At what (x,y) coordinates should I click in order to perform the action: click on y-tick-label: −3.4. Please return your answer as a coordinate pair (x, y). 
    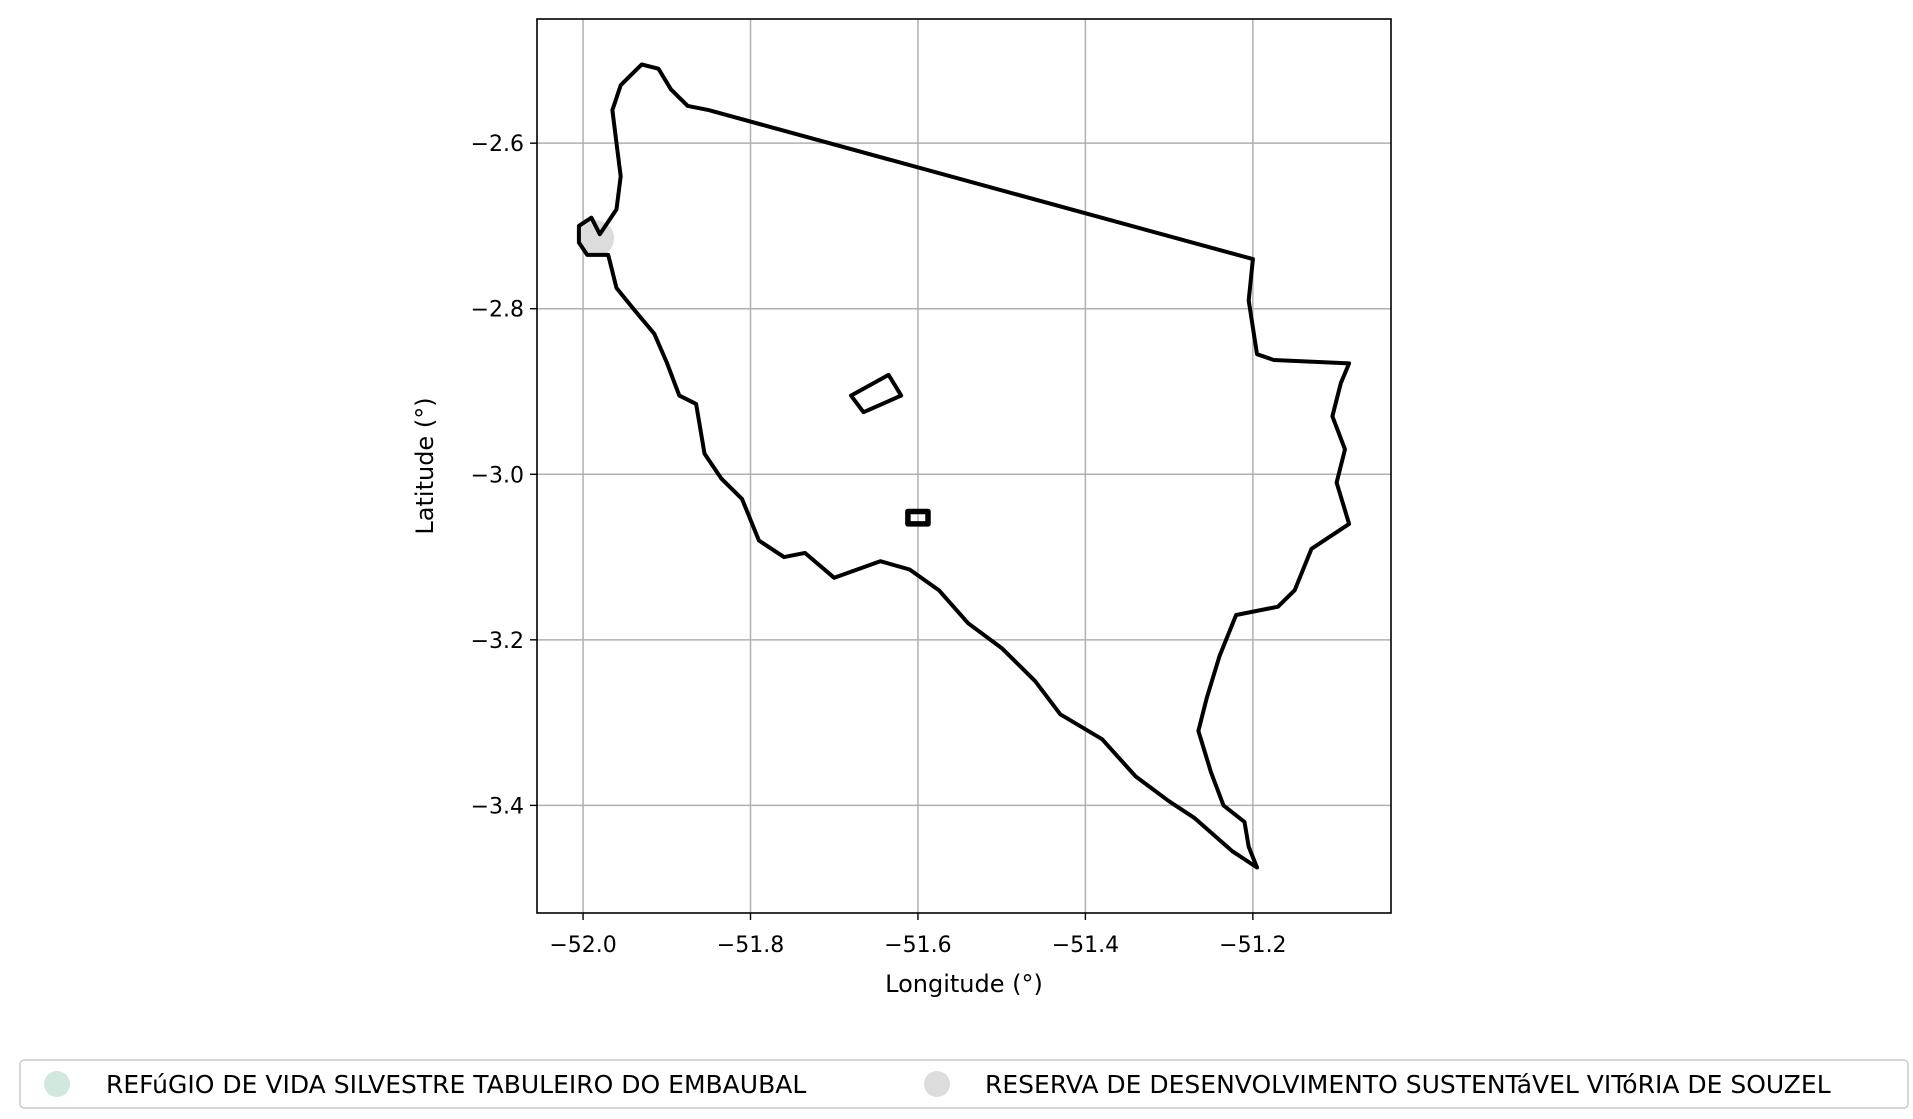
    Looking at the image, I should click on (497, 806).